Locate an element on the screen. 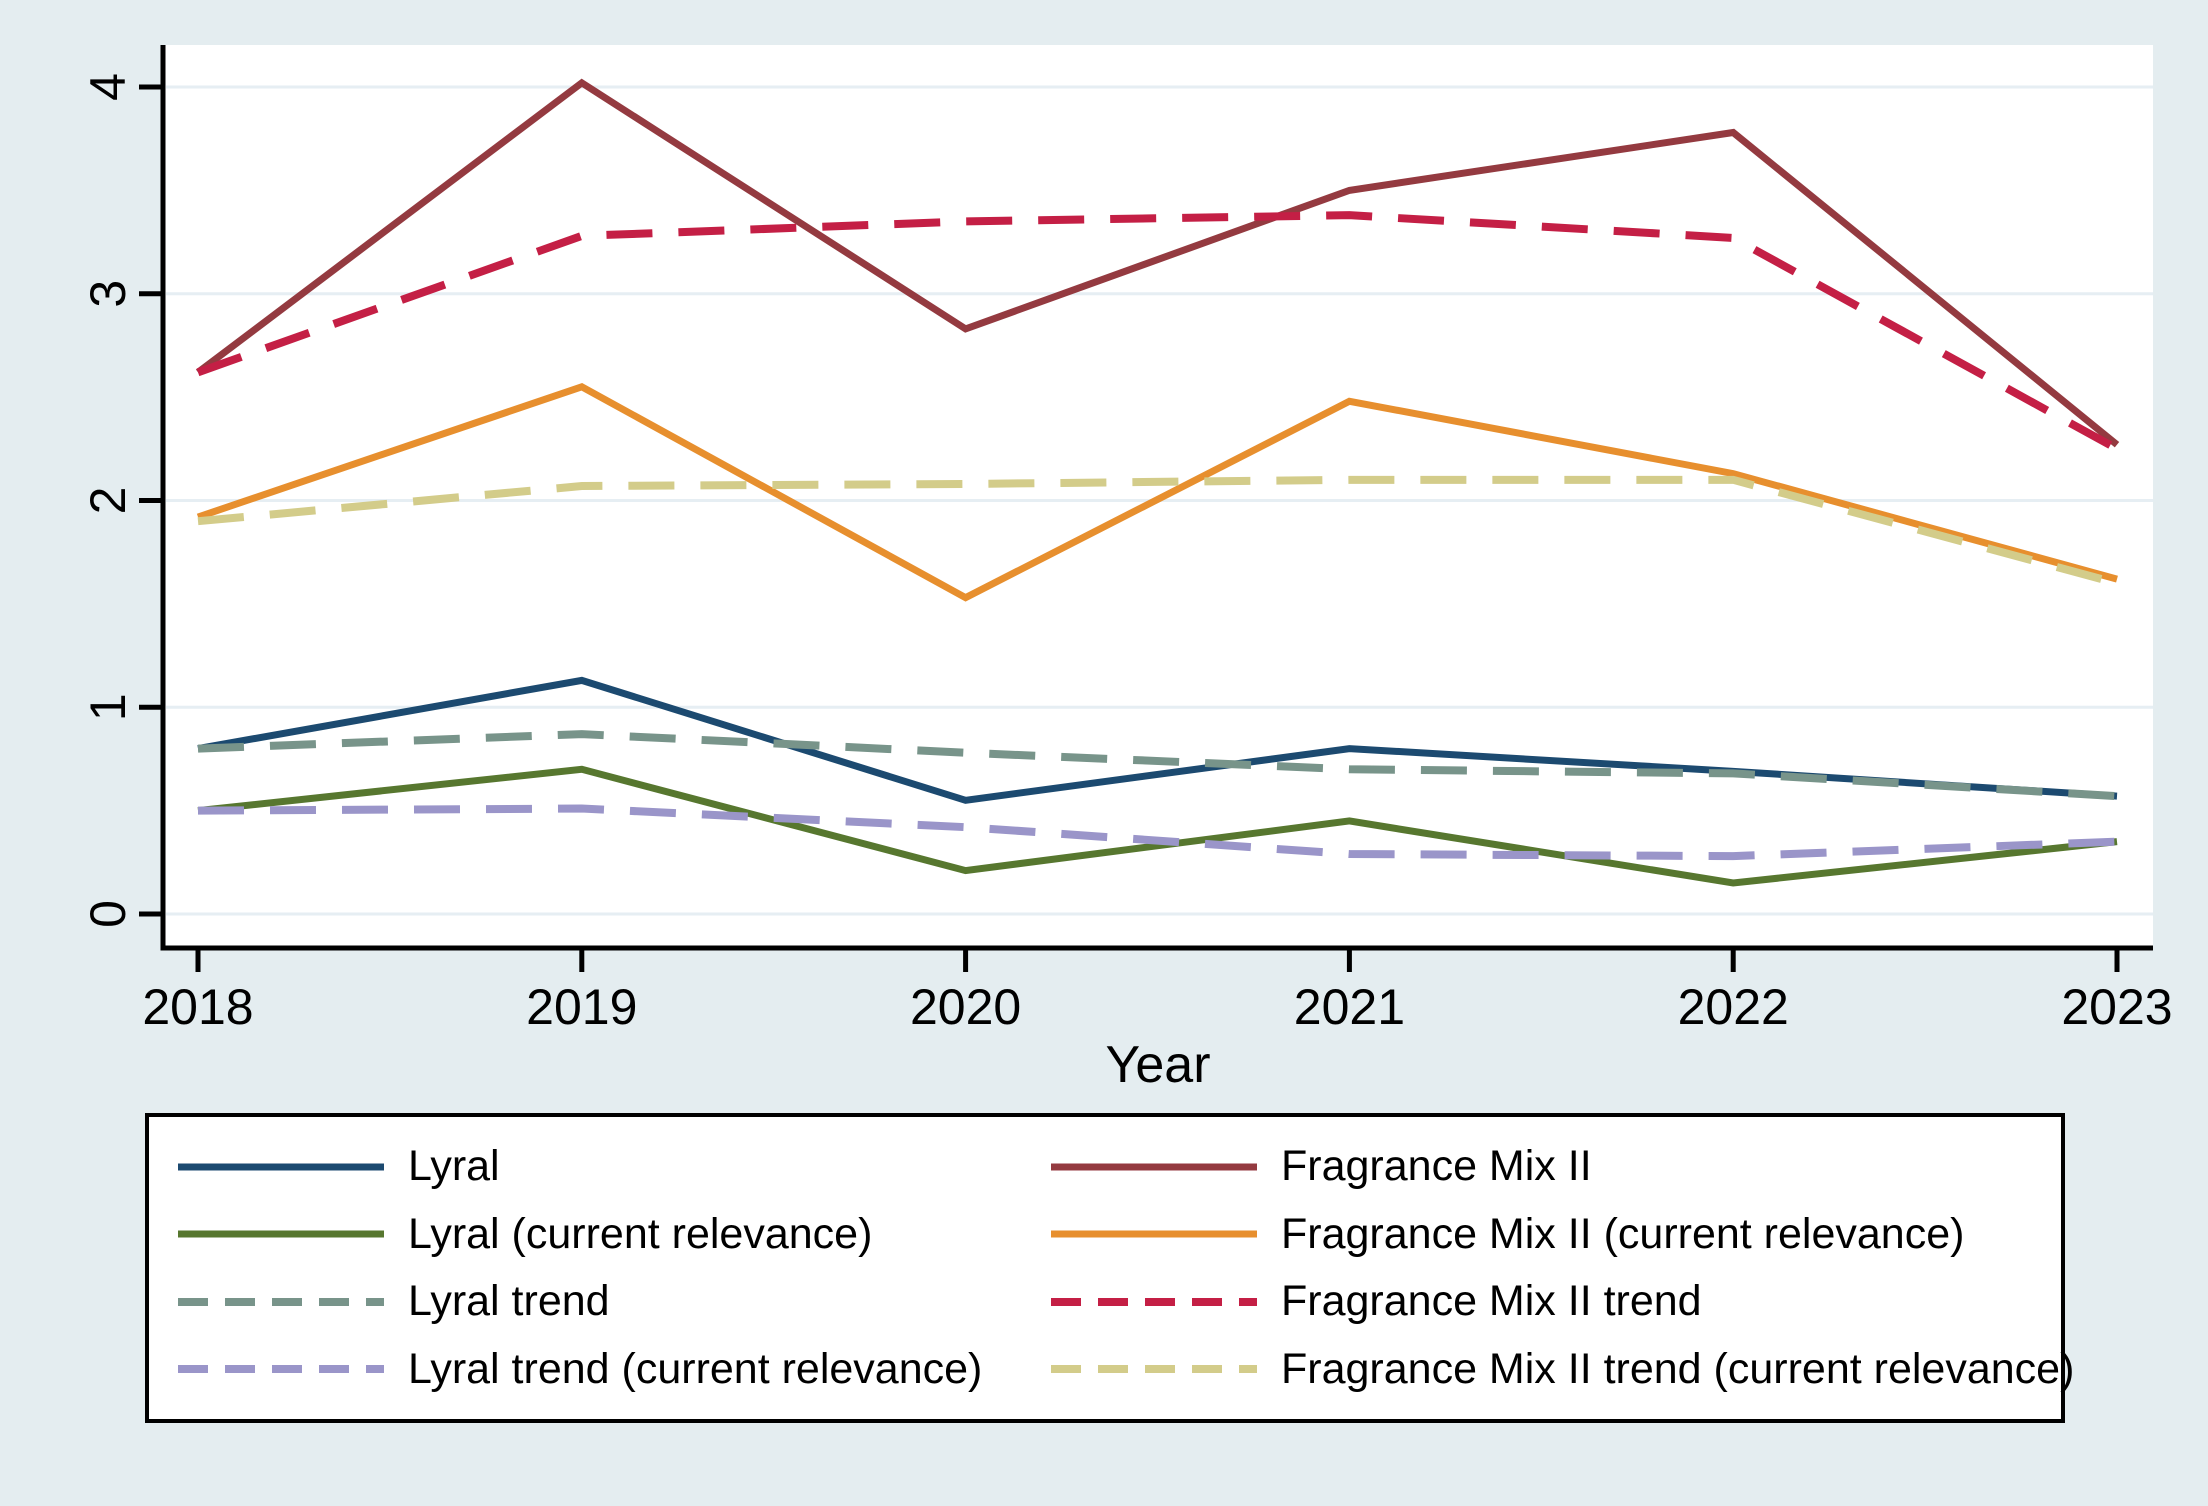  legend-label: Fragrance Mix II (current relevance) is located at coordinates (1623, 1233).